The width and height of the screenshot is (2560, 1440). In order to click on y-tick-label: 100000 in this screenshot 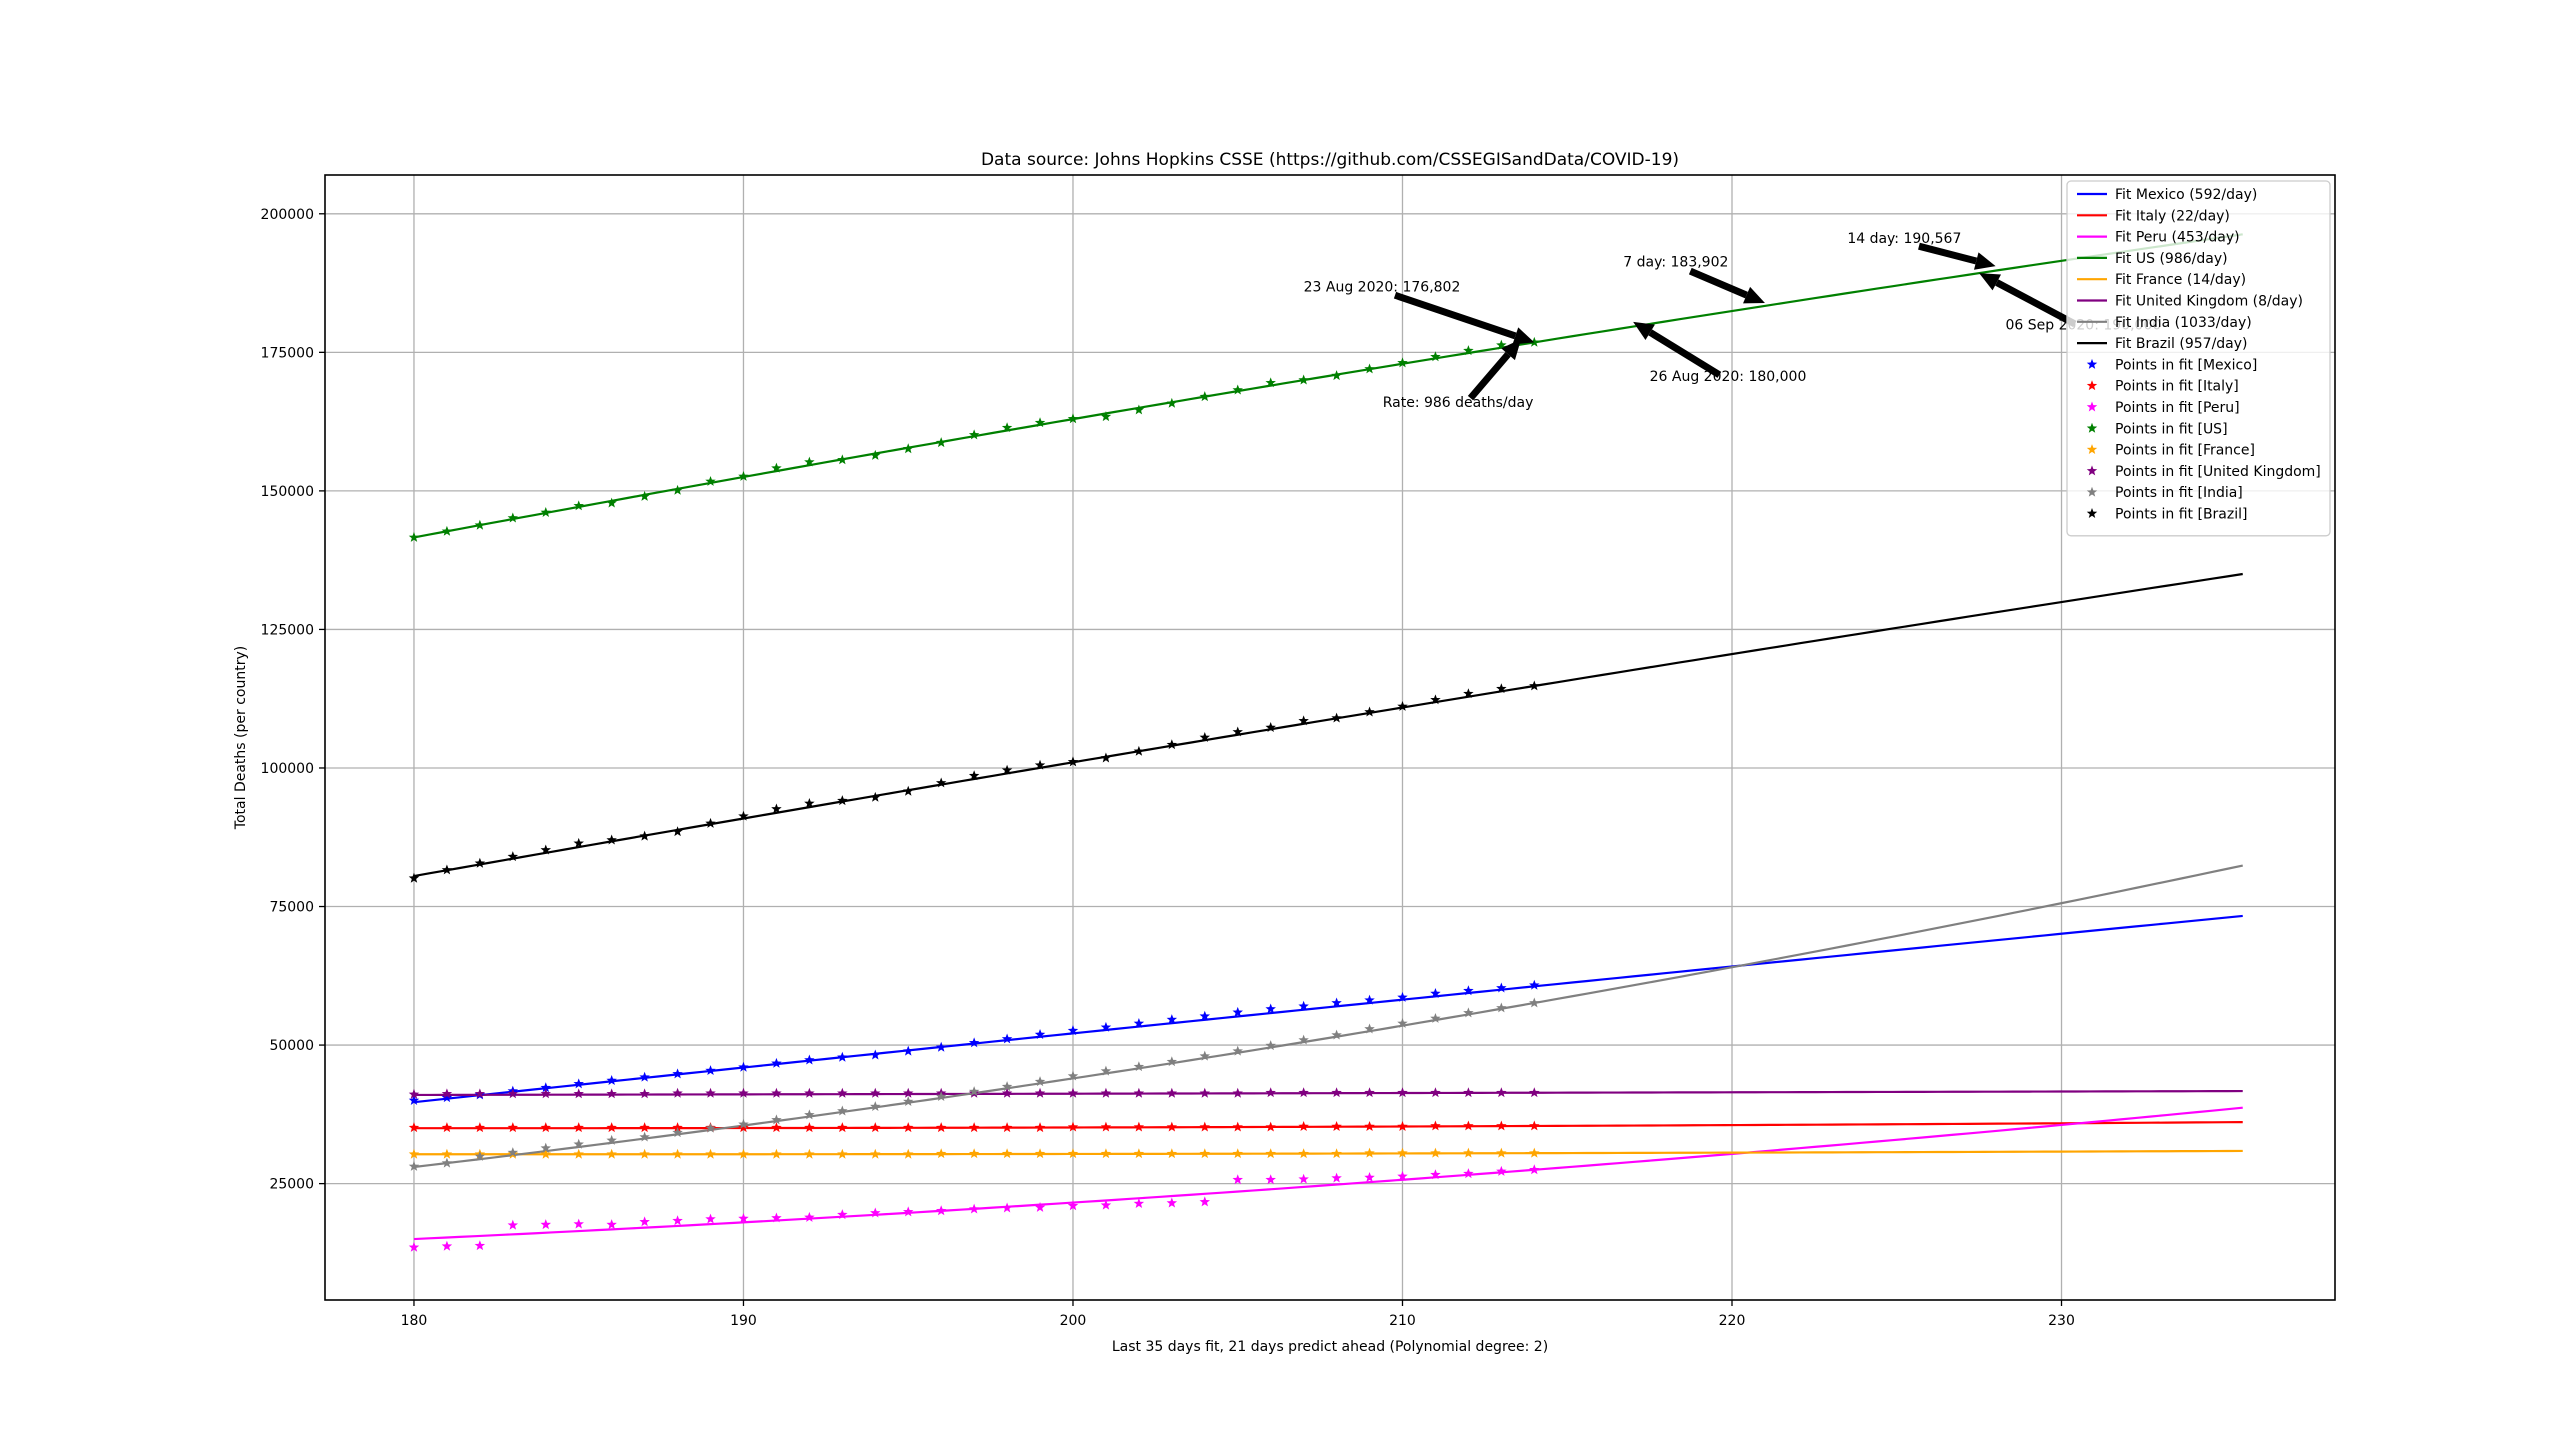, I will do `click(287, 769)`.